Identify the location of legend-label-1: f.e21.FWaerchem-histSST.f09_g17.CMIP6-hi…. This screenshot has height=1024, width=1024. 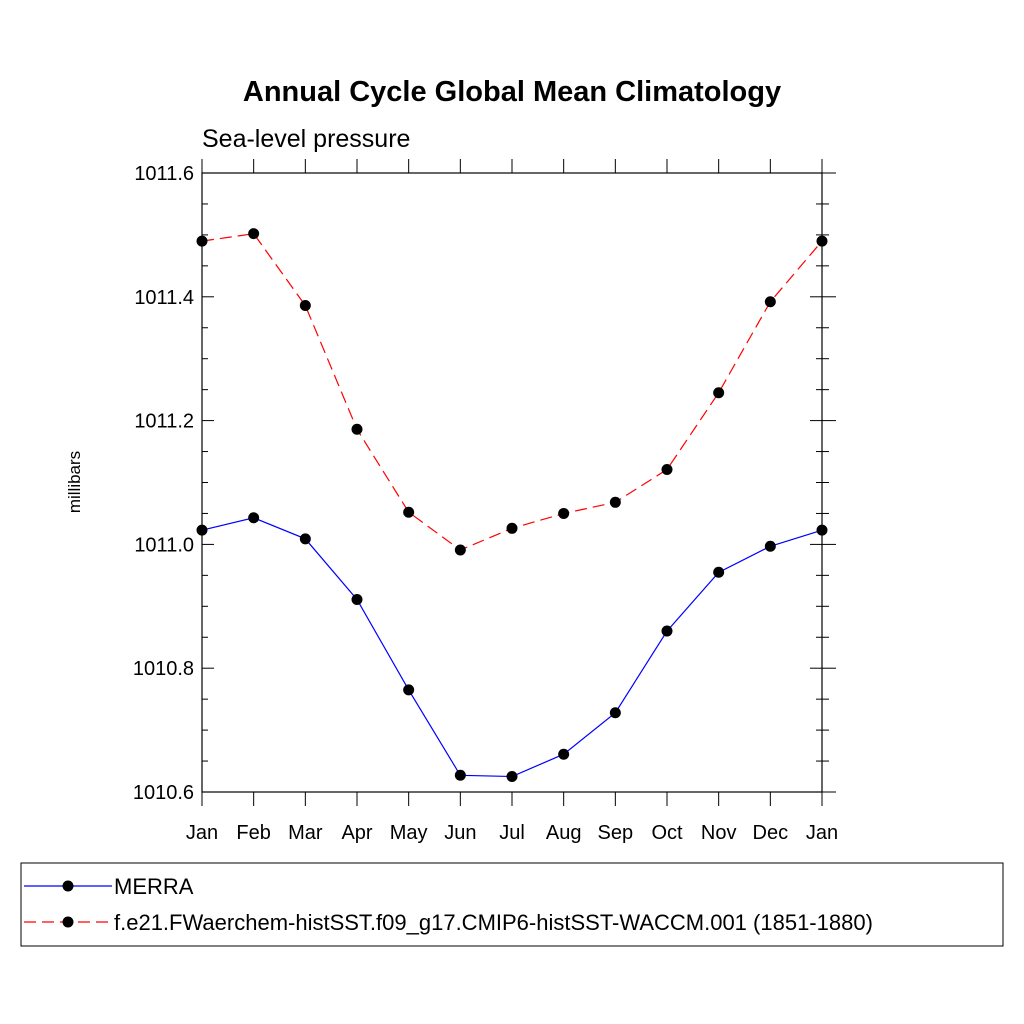
(493, 922).